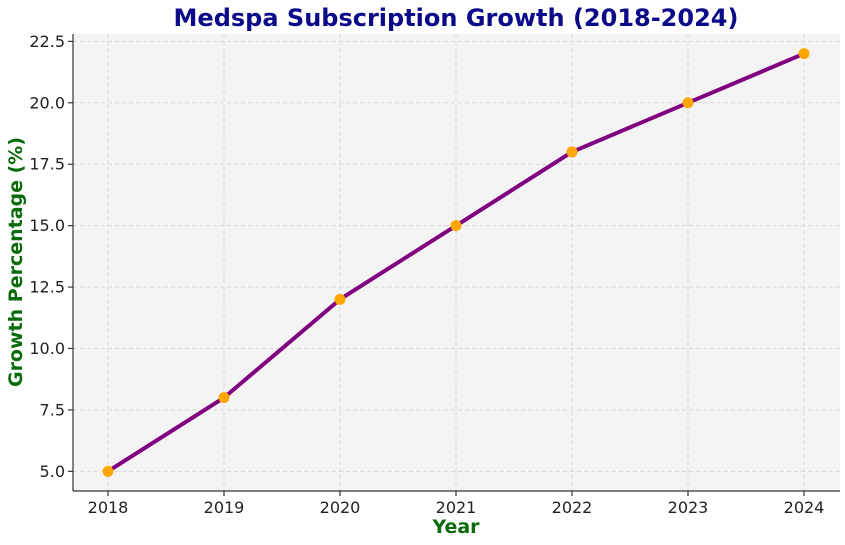  Describe the element at coordinates (47, 225) in the screenshot. I see `y-tick-label: 15.0` at that location.